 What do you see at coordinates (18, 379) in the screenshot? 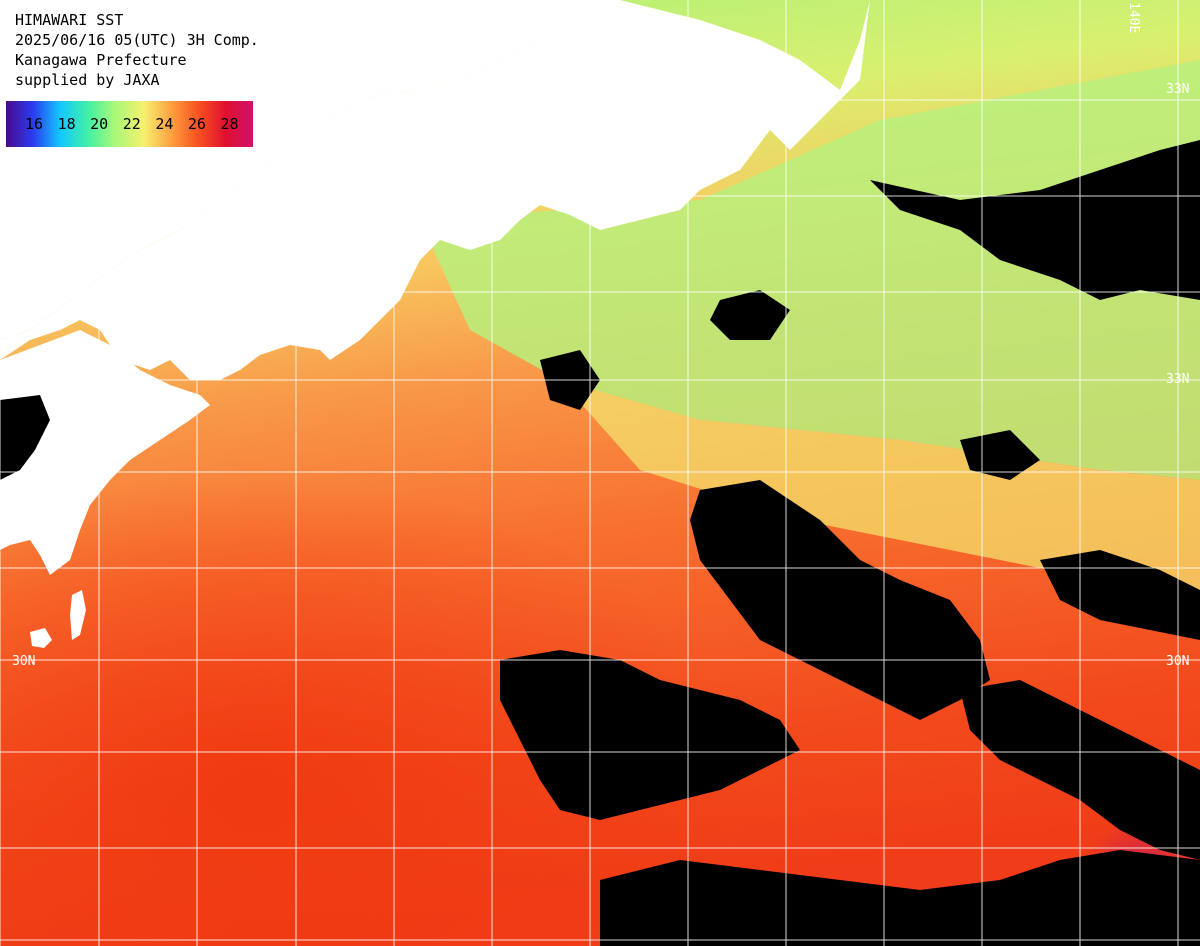
I see `latitude-label-33: 33` at bounding box center [18, 379].